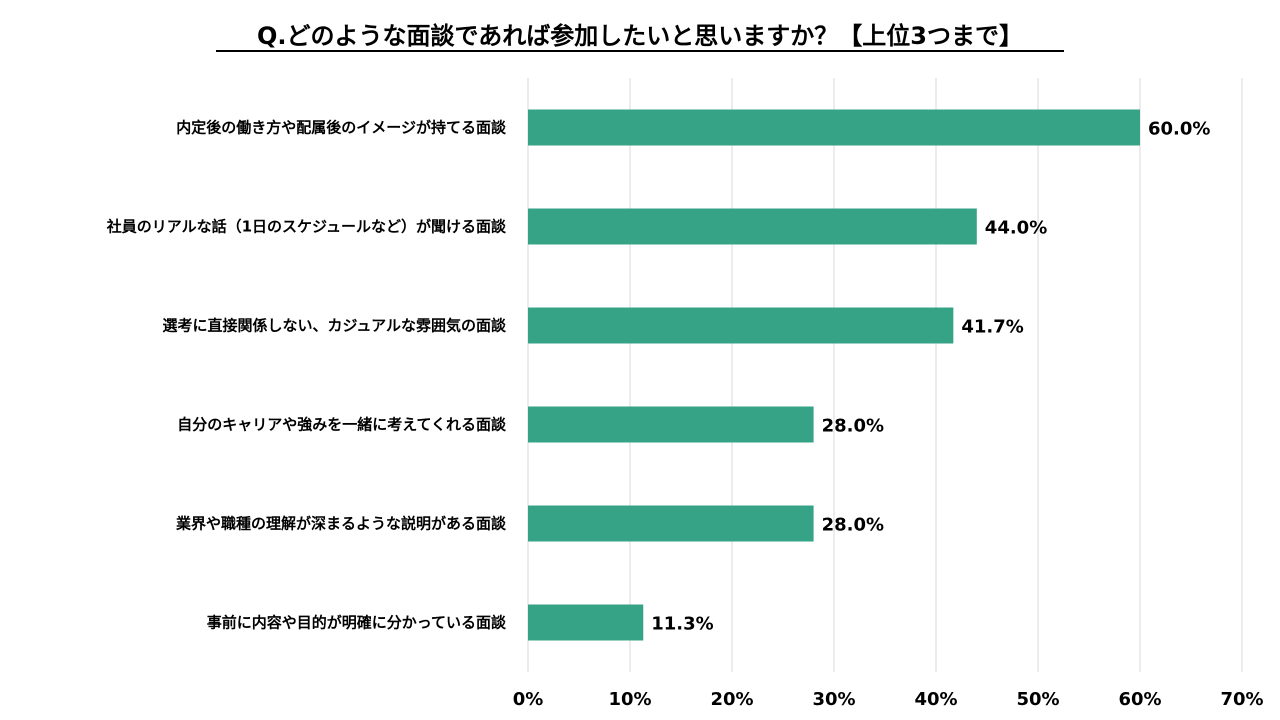 The image size is (1280, 720). What do you see at coordinates (357, 623) in the screenshot?
I see `category-label: 事前に内容や目的が明確に分かっている面談` at bounding box center [357, 623].